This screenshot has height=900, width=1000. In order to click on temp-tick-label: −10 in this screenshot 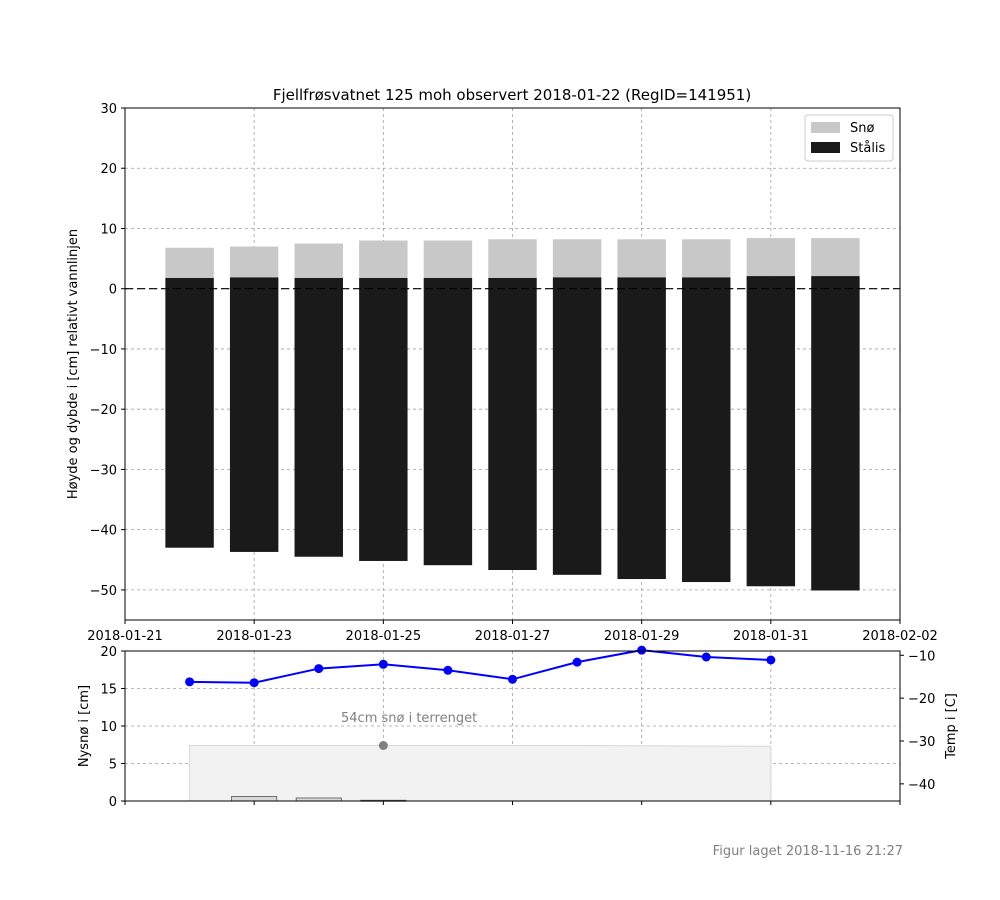, I will do `click(921, 656)`.